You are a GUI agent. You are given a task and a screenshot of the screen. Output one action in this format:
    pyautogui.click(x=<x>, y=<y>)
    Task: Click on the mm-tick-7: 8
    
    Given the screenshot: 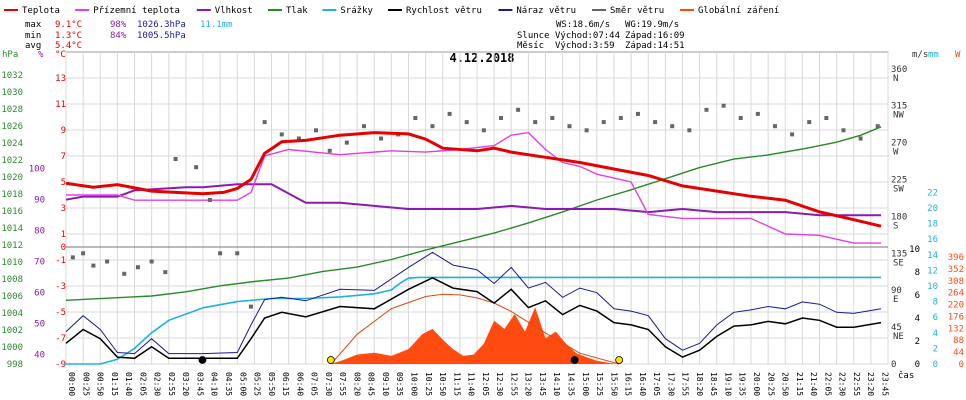 What is the action you would take?
    pyautogui.click(x=935, y=303)
    